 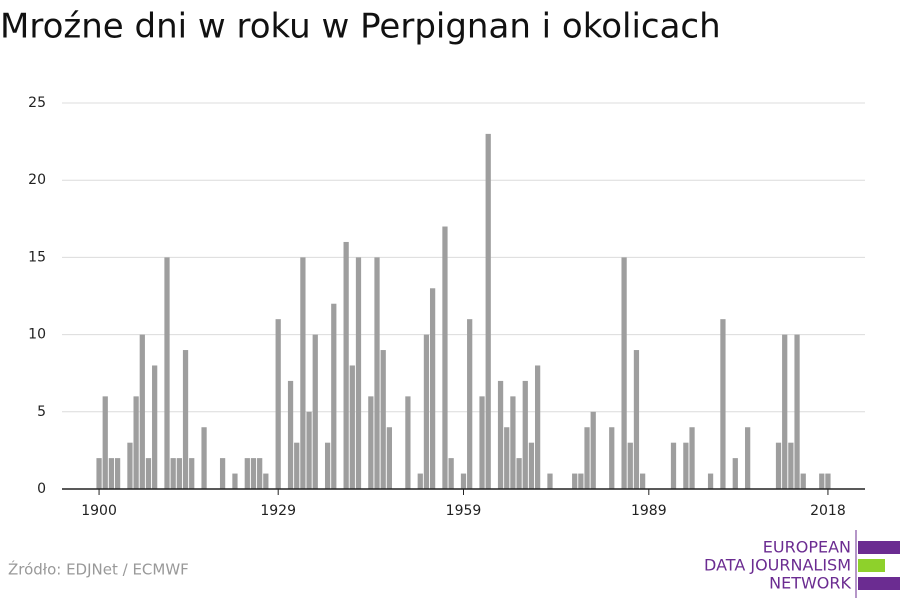 I want to click on x-tick-label: 1900, so click(x=99, y=511).